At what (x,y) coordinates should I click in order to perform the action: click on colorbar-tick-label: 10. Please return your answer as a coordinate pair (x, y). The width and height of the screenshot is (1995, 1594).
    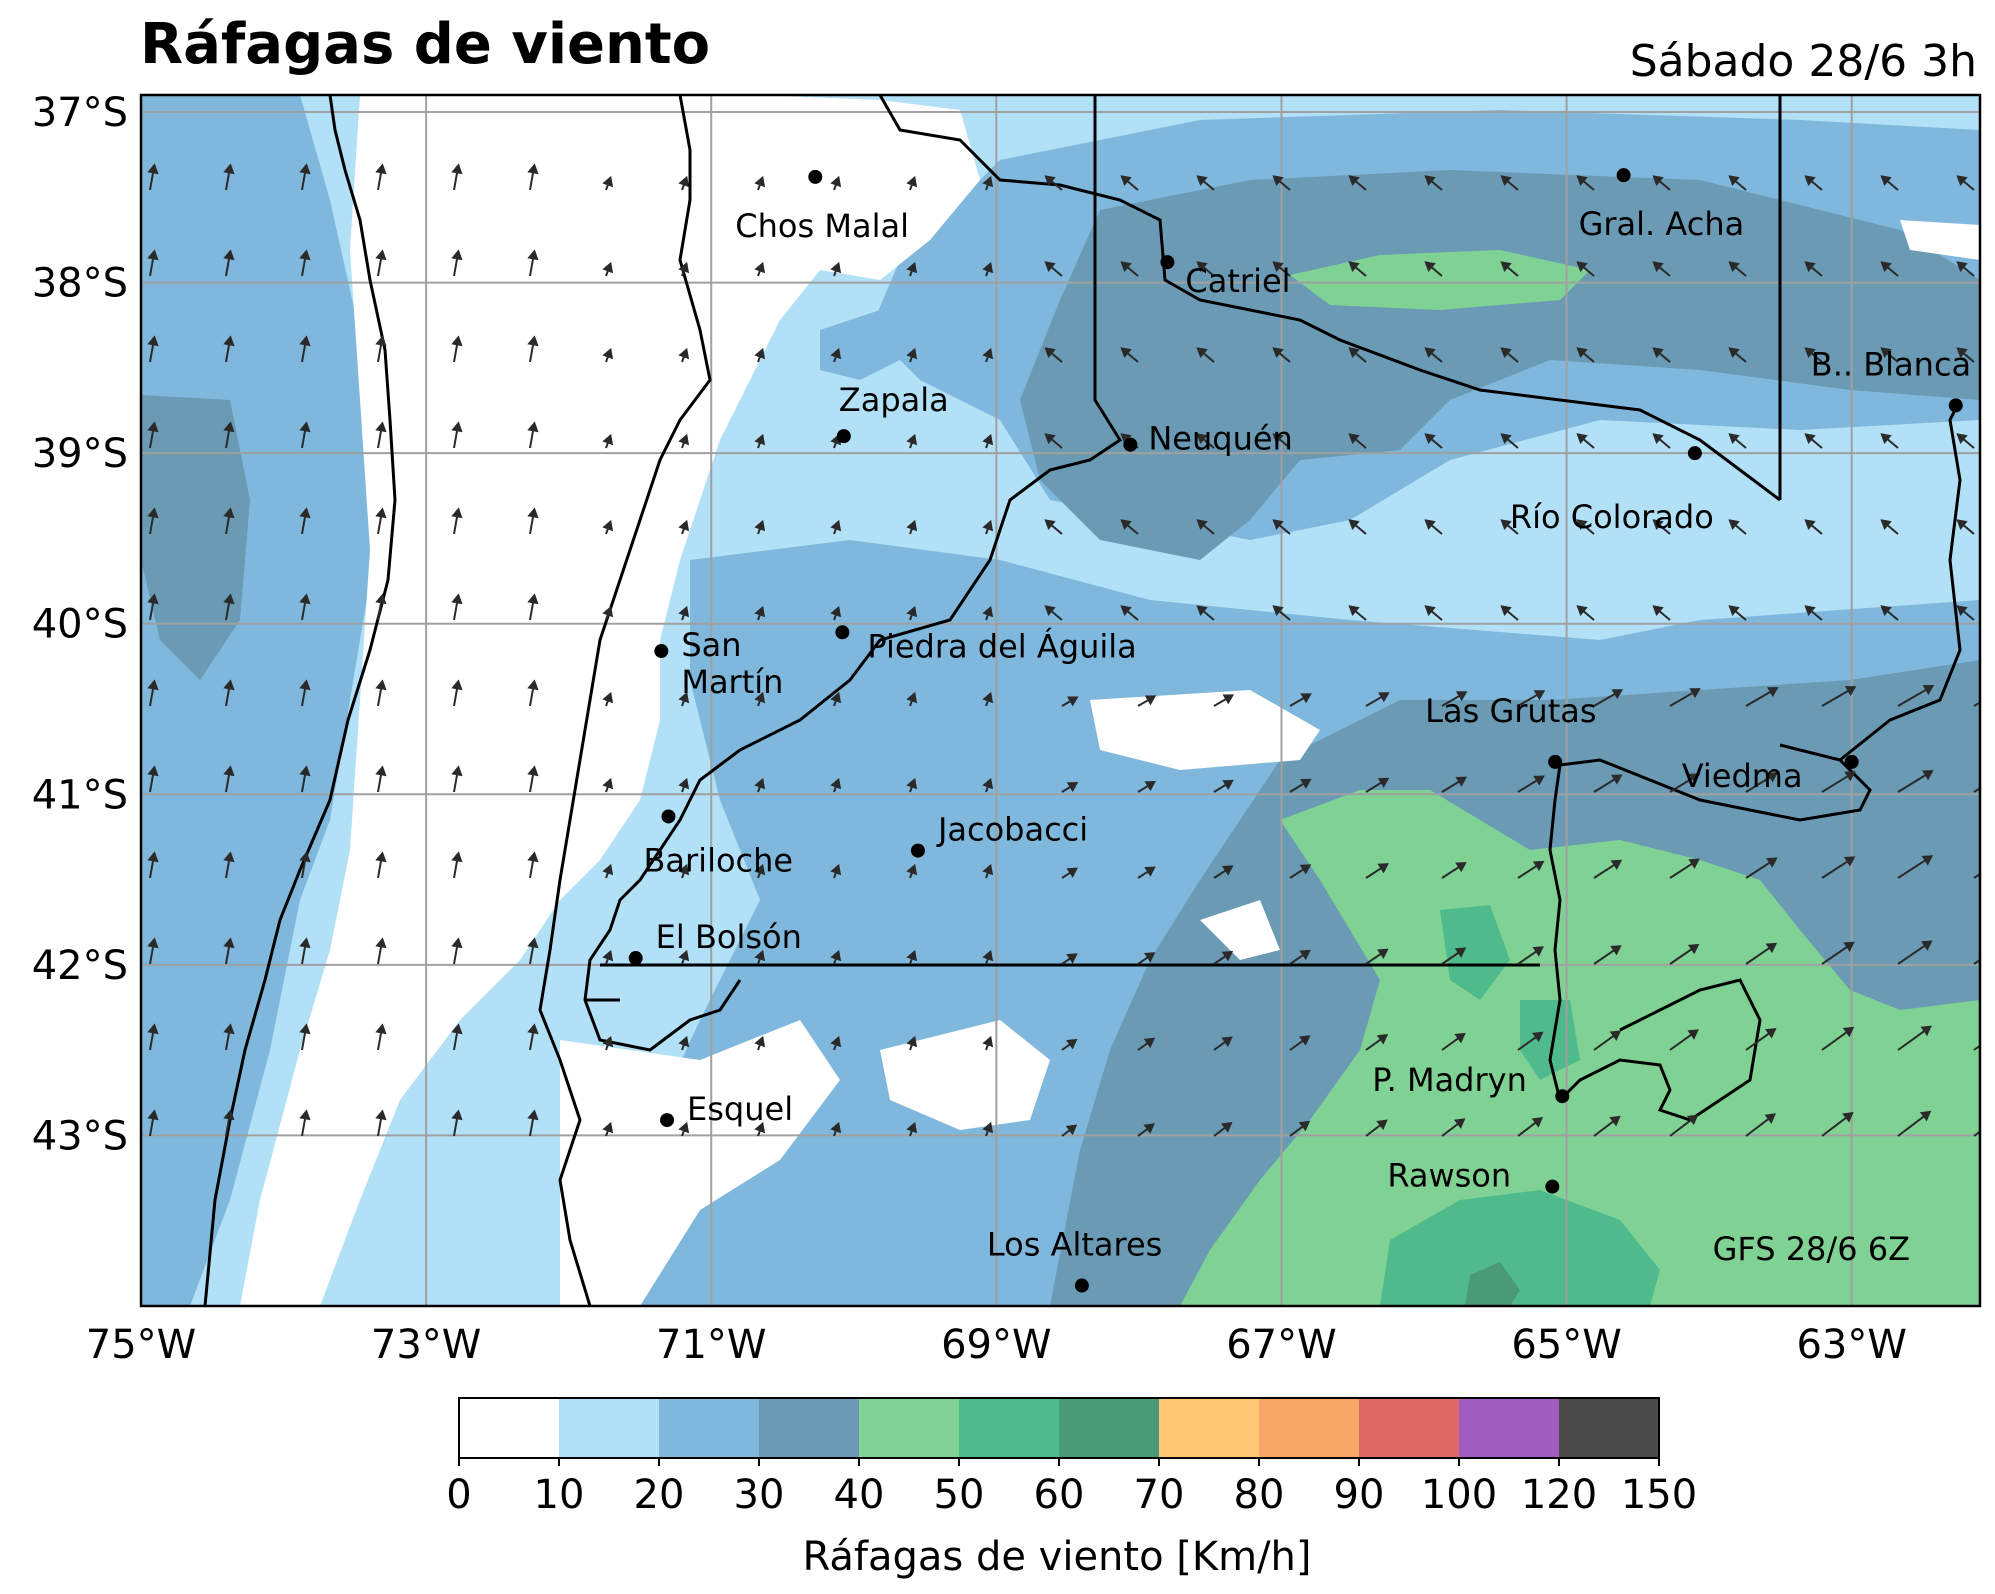
    Looking at the image, I should click on (559, 1495).